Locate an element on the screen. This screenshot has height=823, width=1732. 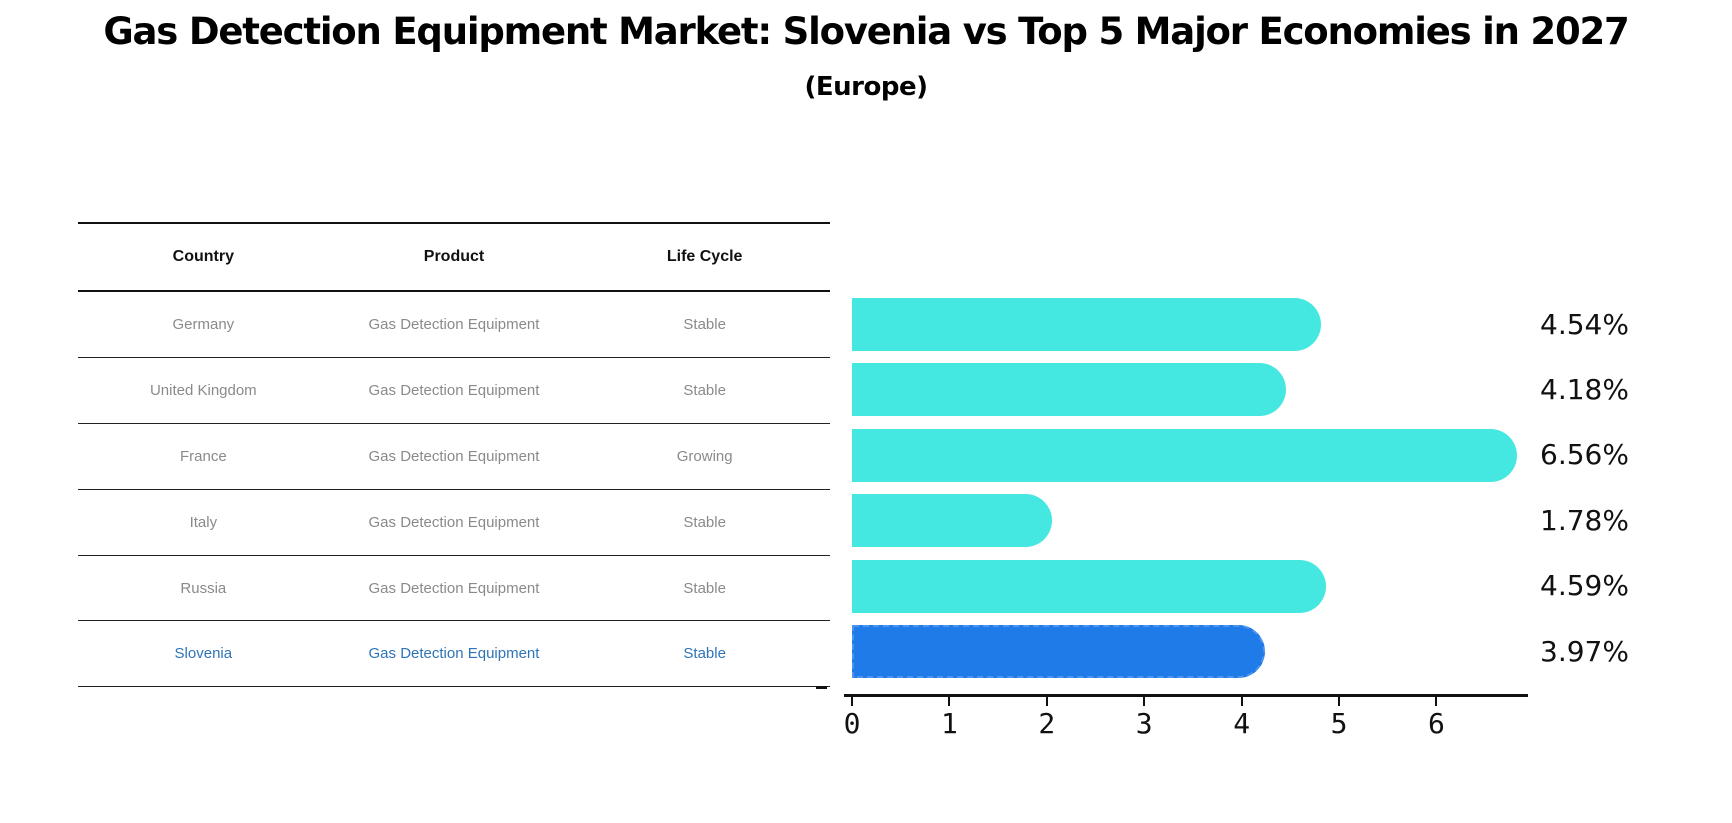
life-cycle-cell: Growing is located at coordinates (704, 456).